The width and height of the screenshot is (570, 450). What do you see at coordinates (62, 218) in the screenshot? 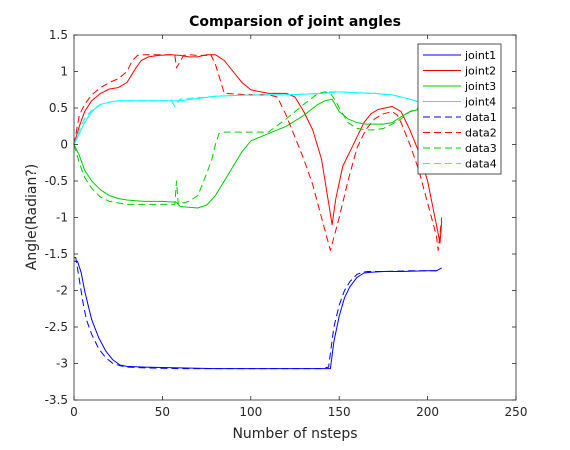
I see `y-tick-label: -1` at bounding box center [62, 218].